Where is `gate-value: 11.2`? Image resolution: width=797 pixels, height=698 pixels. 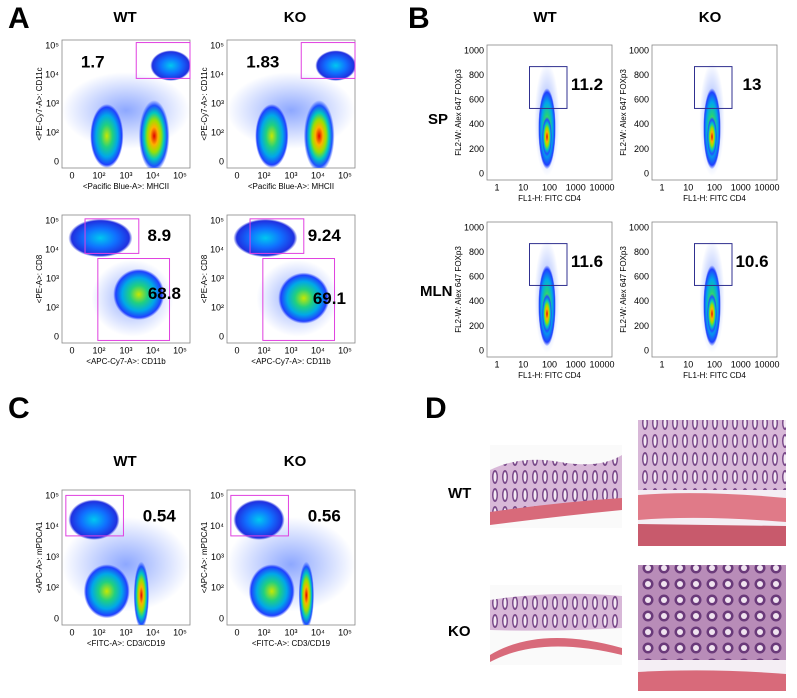
gate-value: 11.2 is located at coordinates (587, 84).